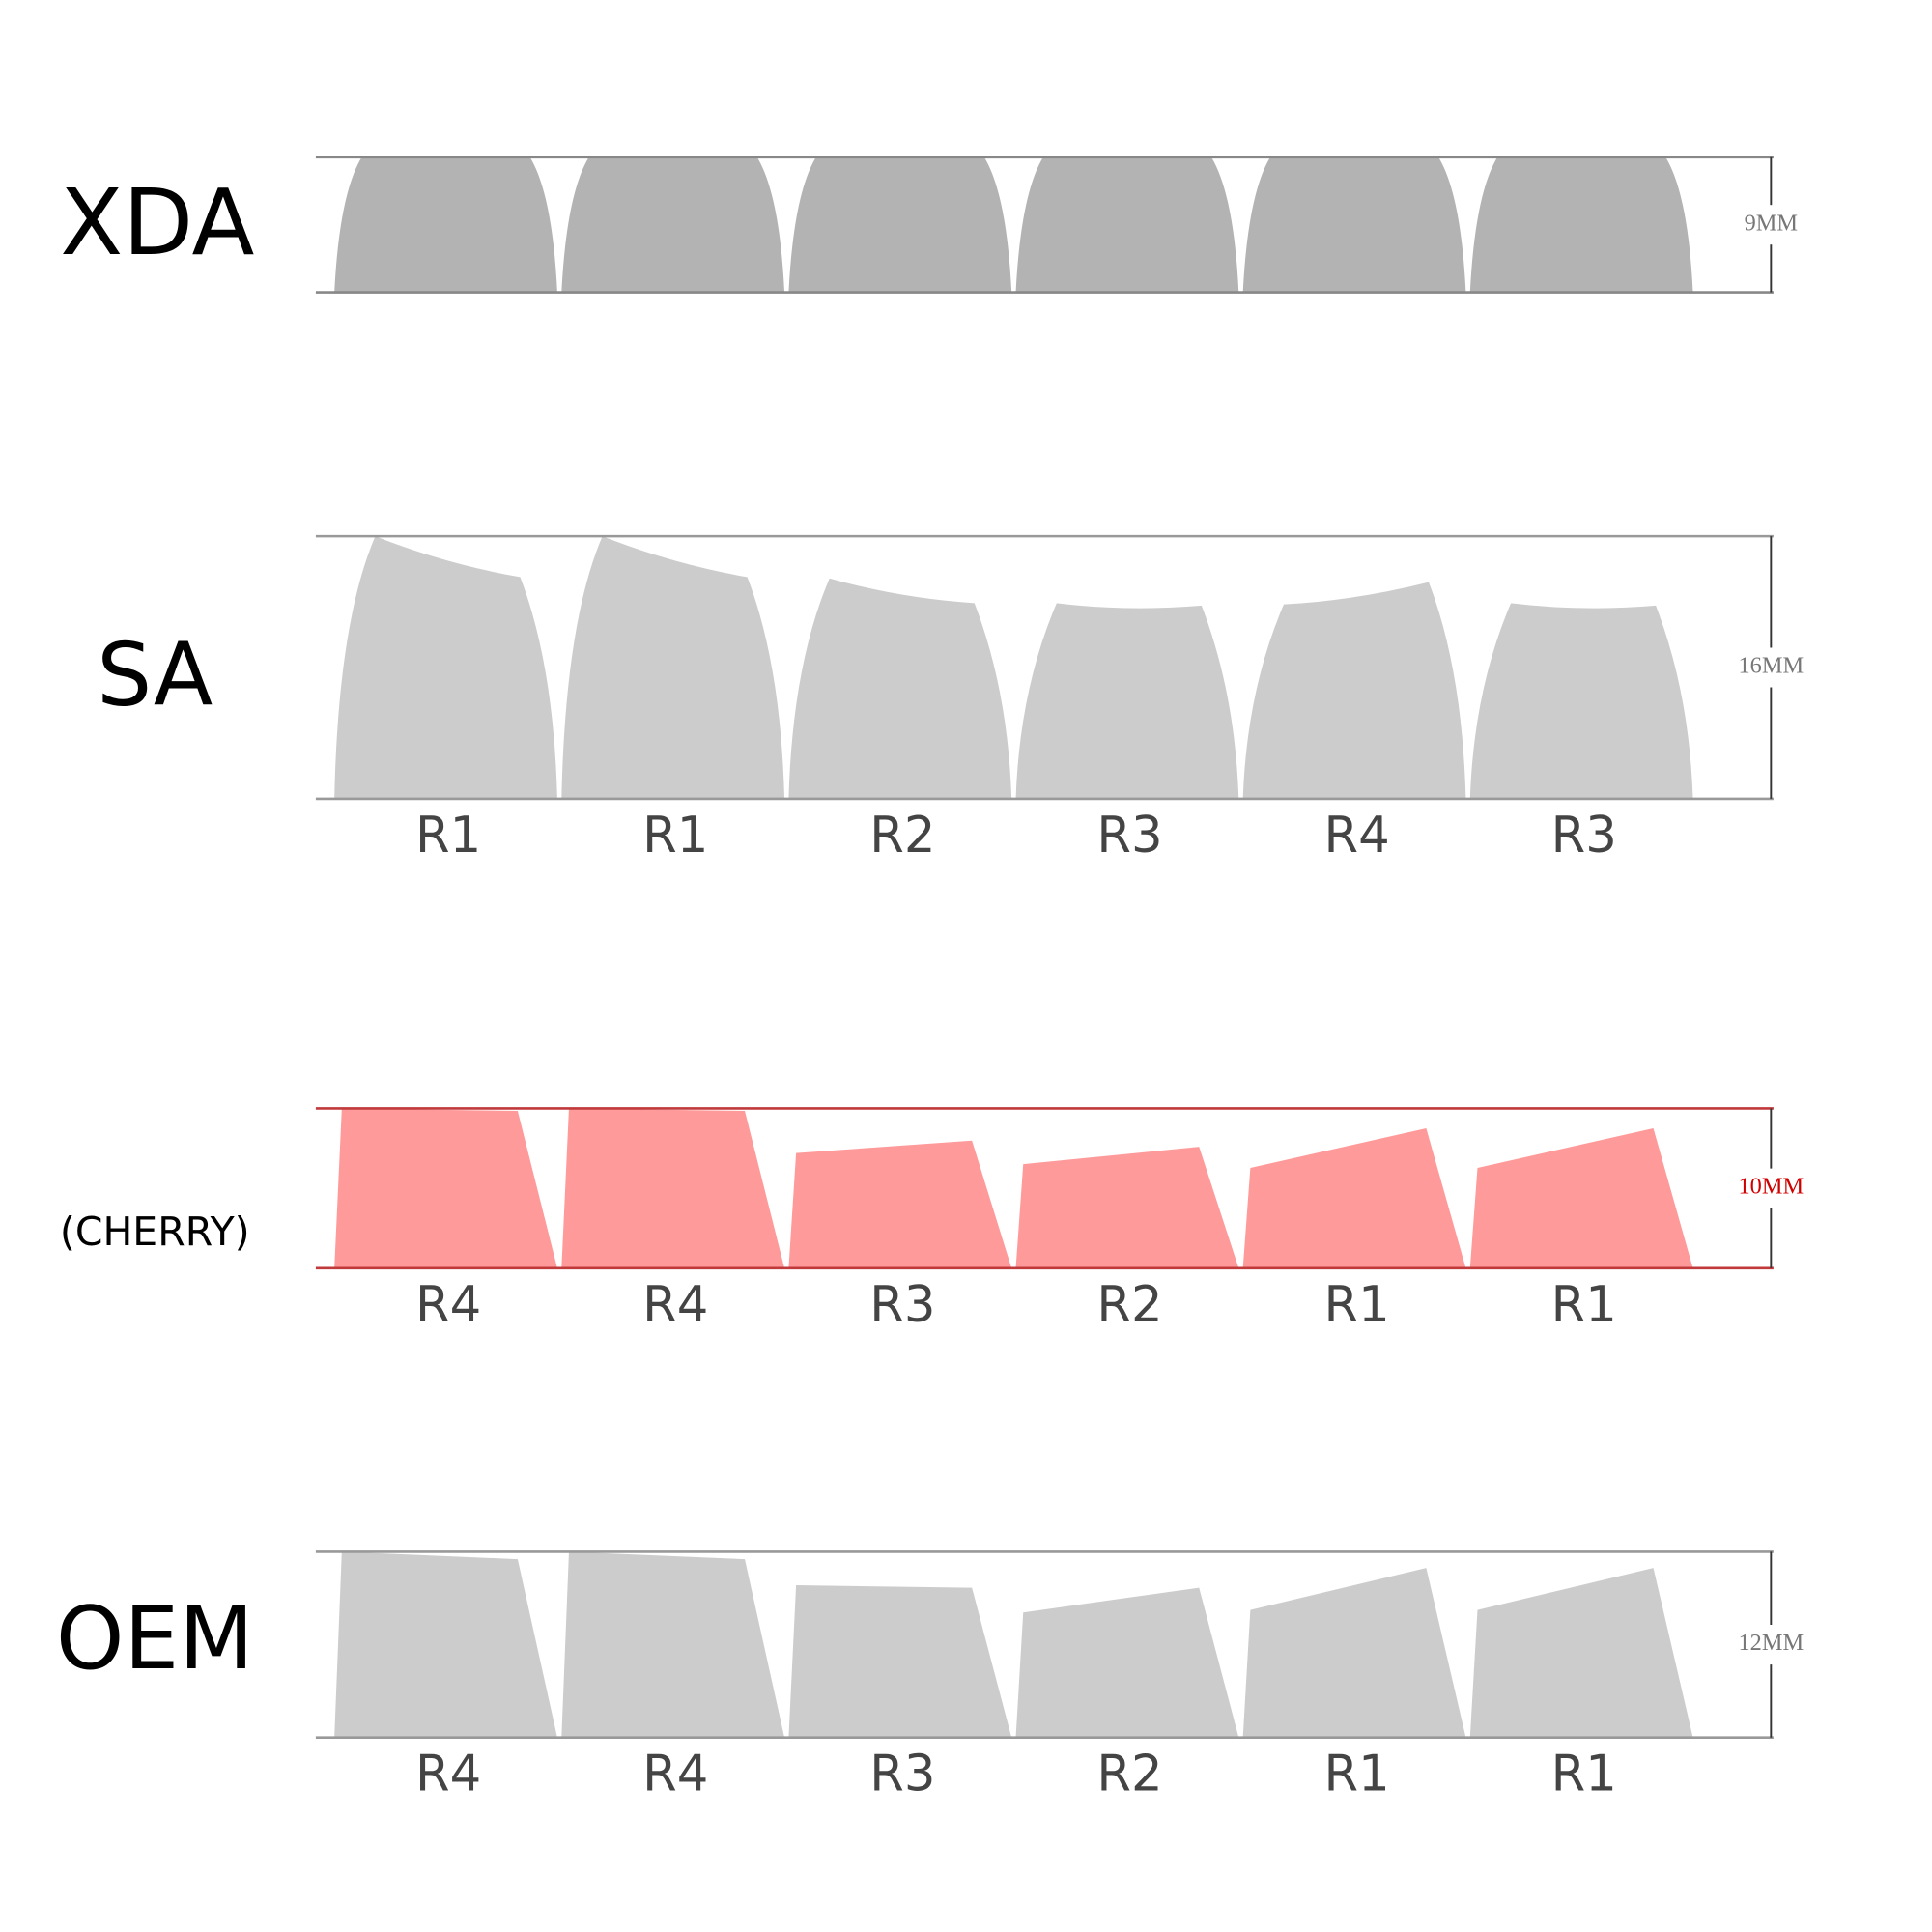  I want to click on height-label: 10MM, so click(1771, 1187).